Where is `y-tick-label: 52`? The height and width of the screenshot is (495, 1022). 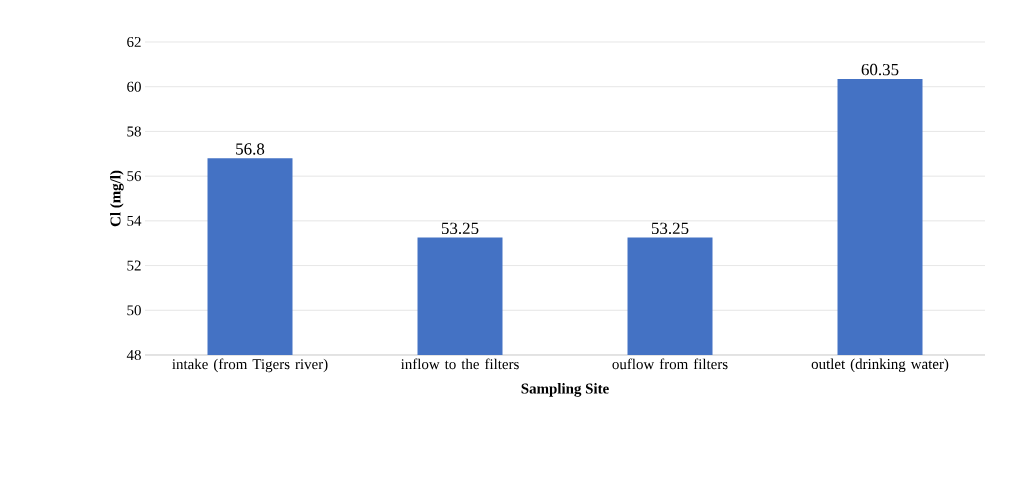
y-tick-label: 52 is located at coordinates (134, 265).